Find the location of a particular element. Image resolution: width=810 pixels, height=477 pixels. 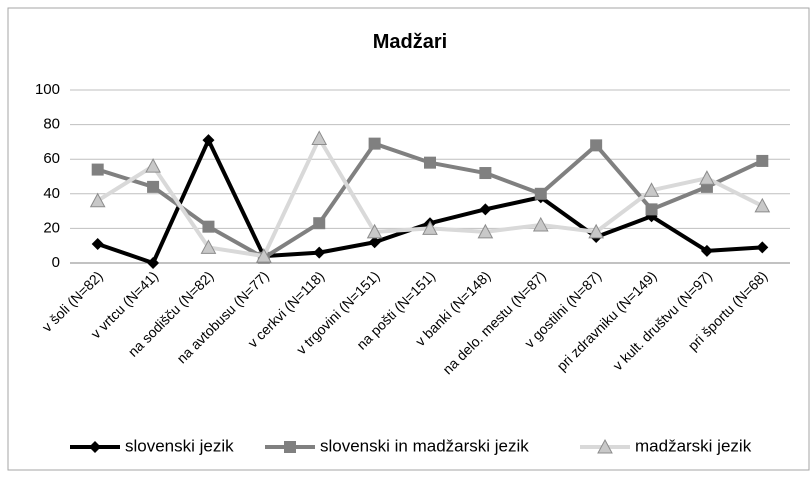

legend-label: slovenski jezik is located at coordinates (179, 445).